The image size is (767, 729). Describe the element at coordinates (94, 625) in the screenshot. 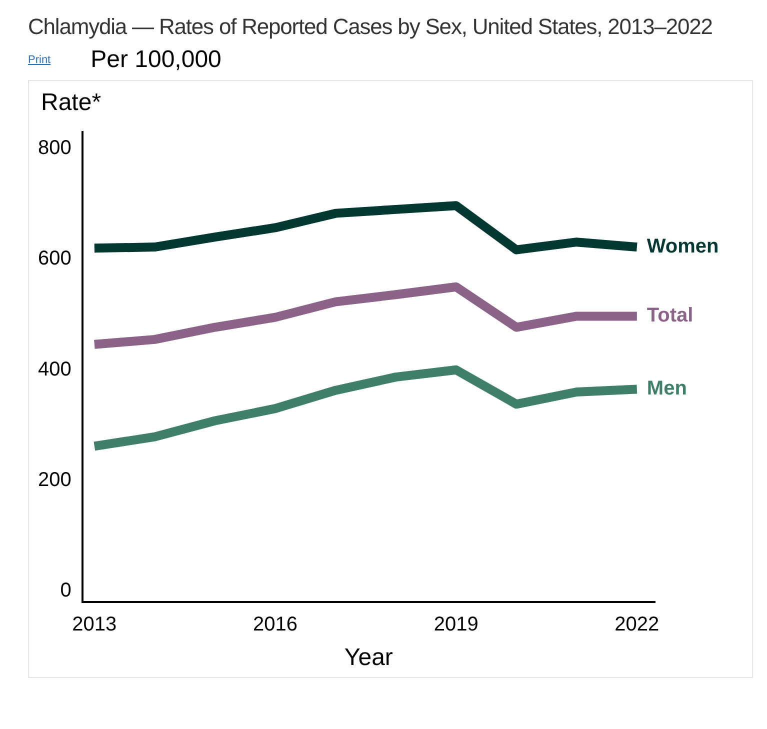

I see `x-tick-label: 2013` at that location.